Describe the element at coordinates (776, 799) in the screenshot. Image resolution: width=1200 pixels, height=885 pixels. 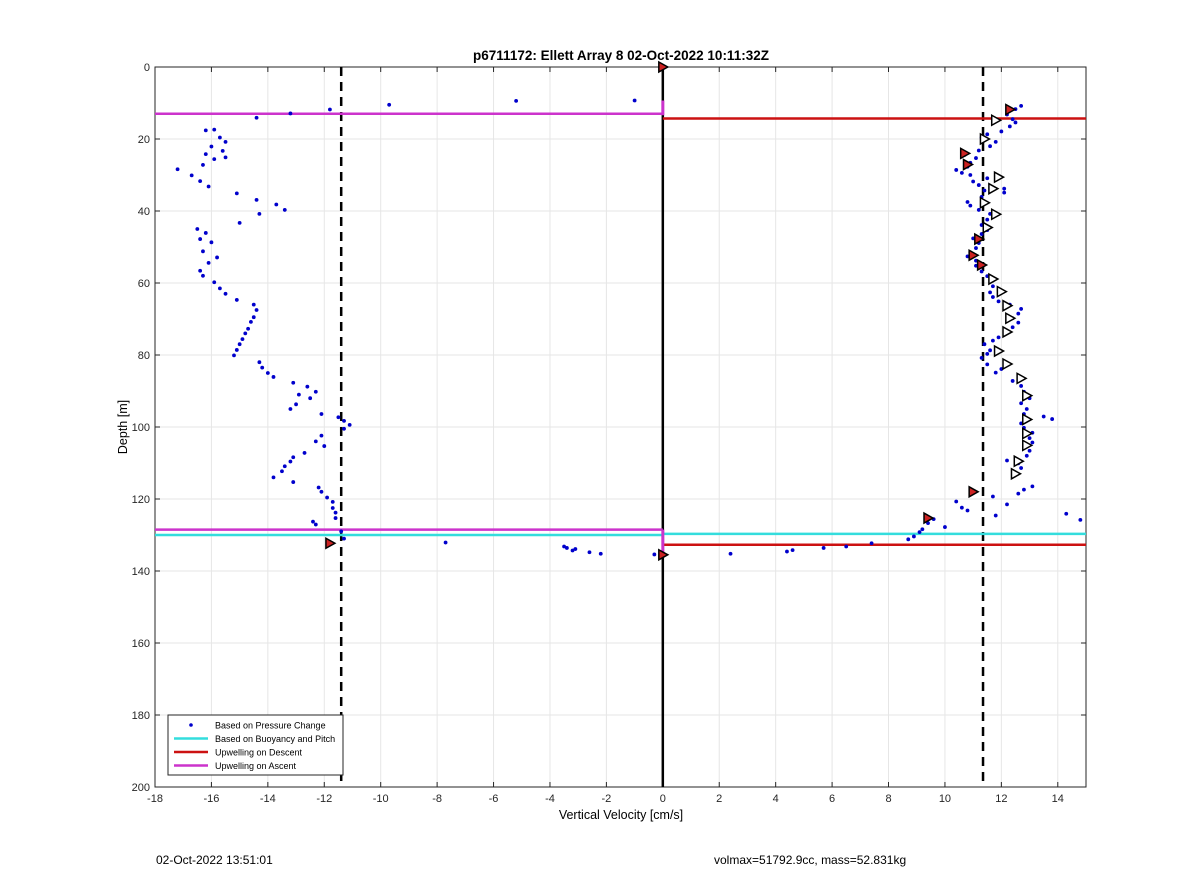
I see `x-tick-label: 4` at that location.